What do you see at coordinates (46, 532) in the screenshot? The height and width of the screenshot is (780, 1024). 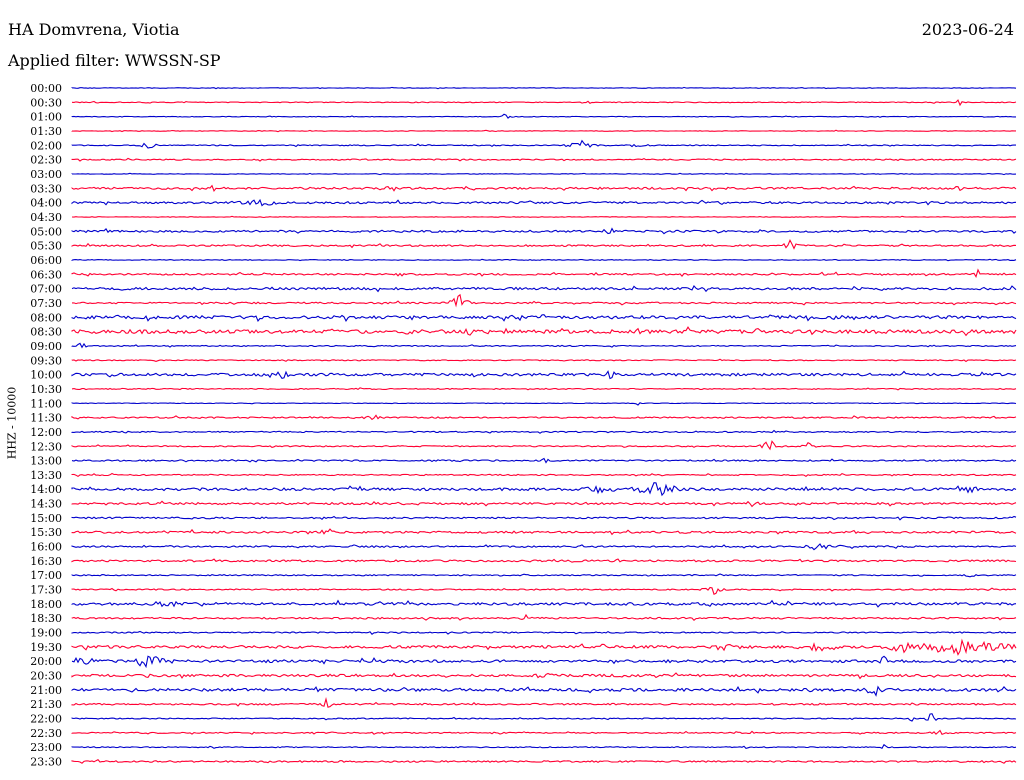 I see `time-tick-label: 15:30` at bounding box center [46, 532].